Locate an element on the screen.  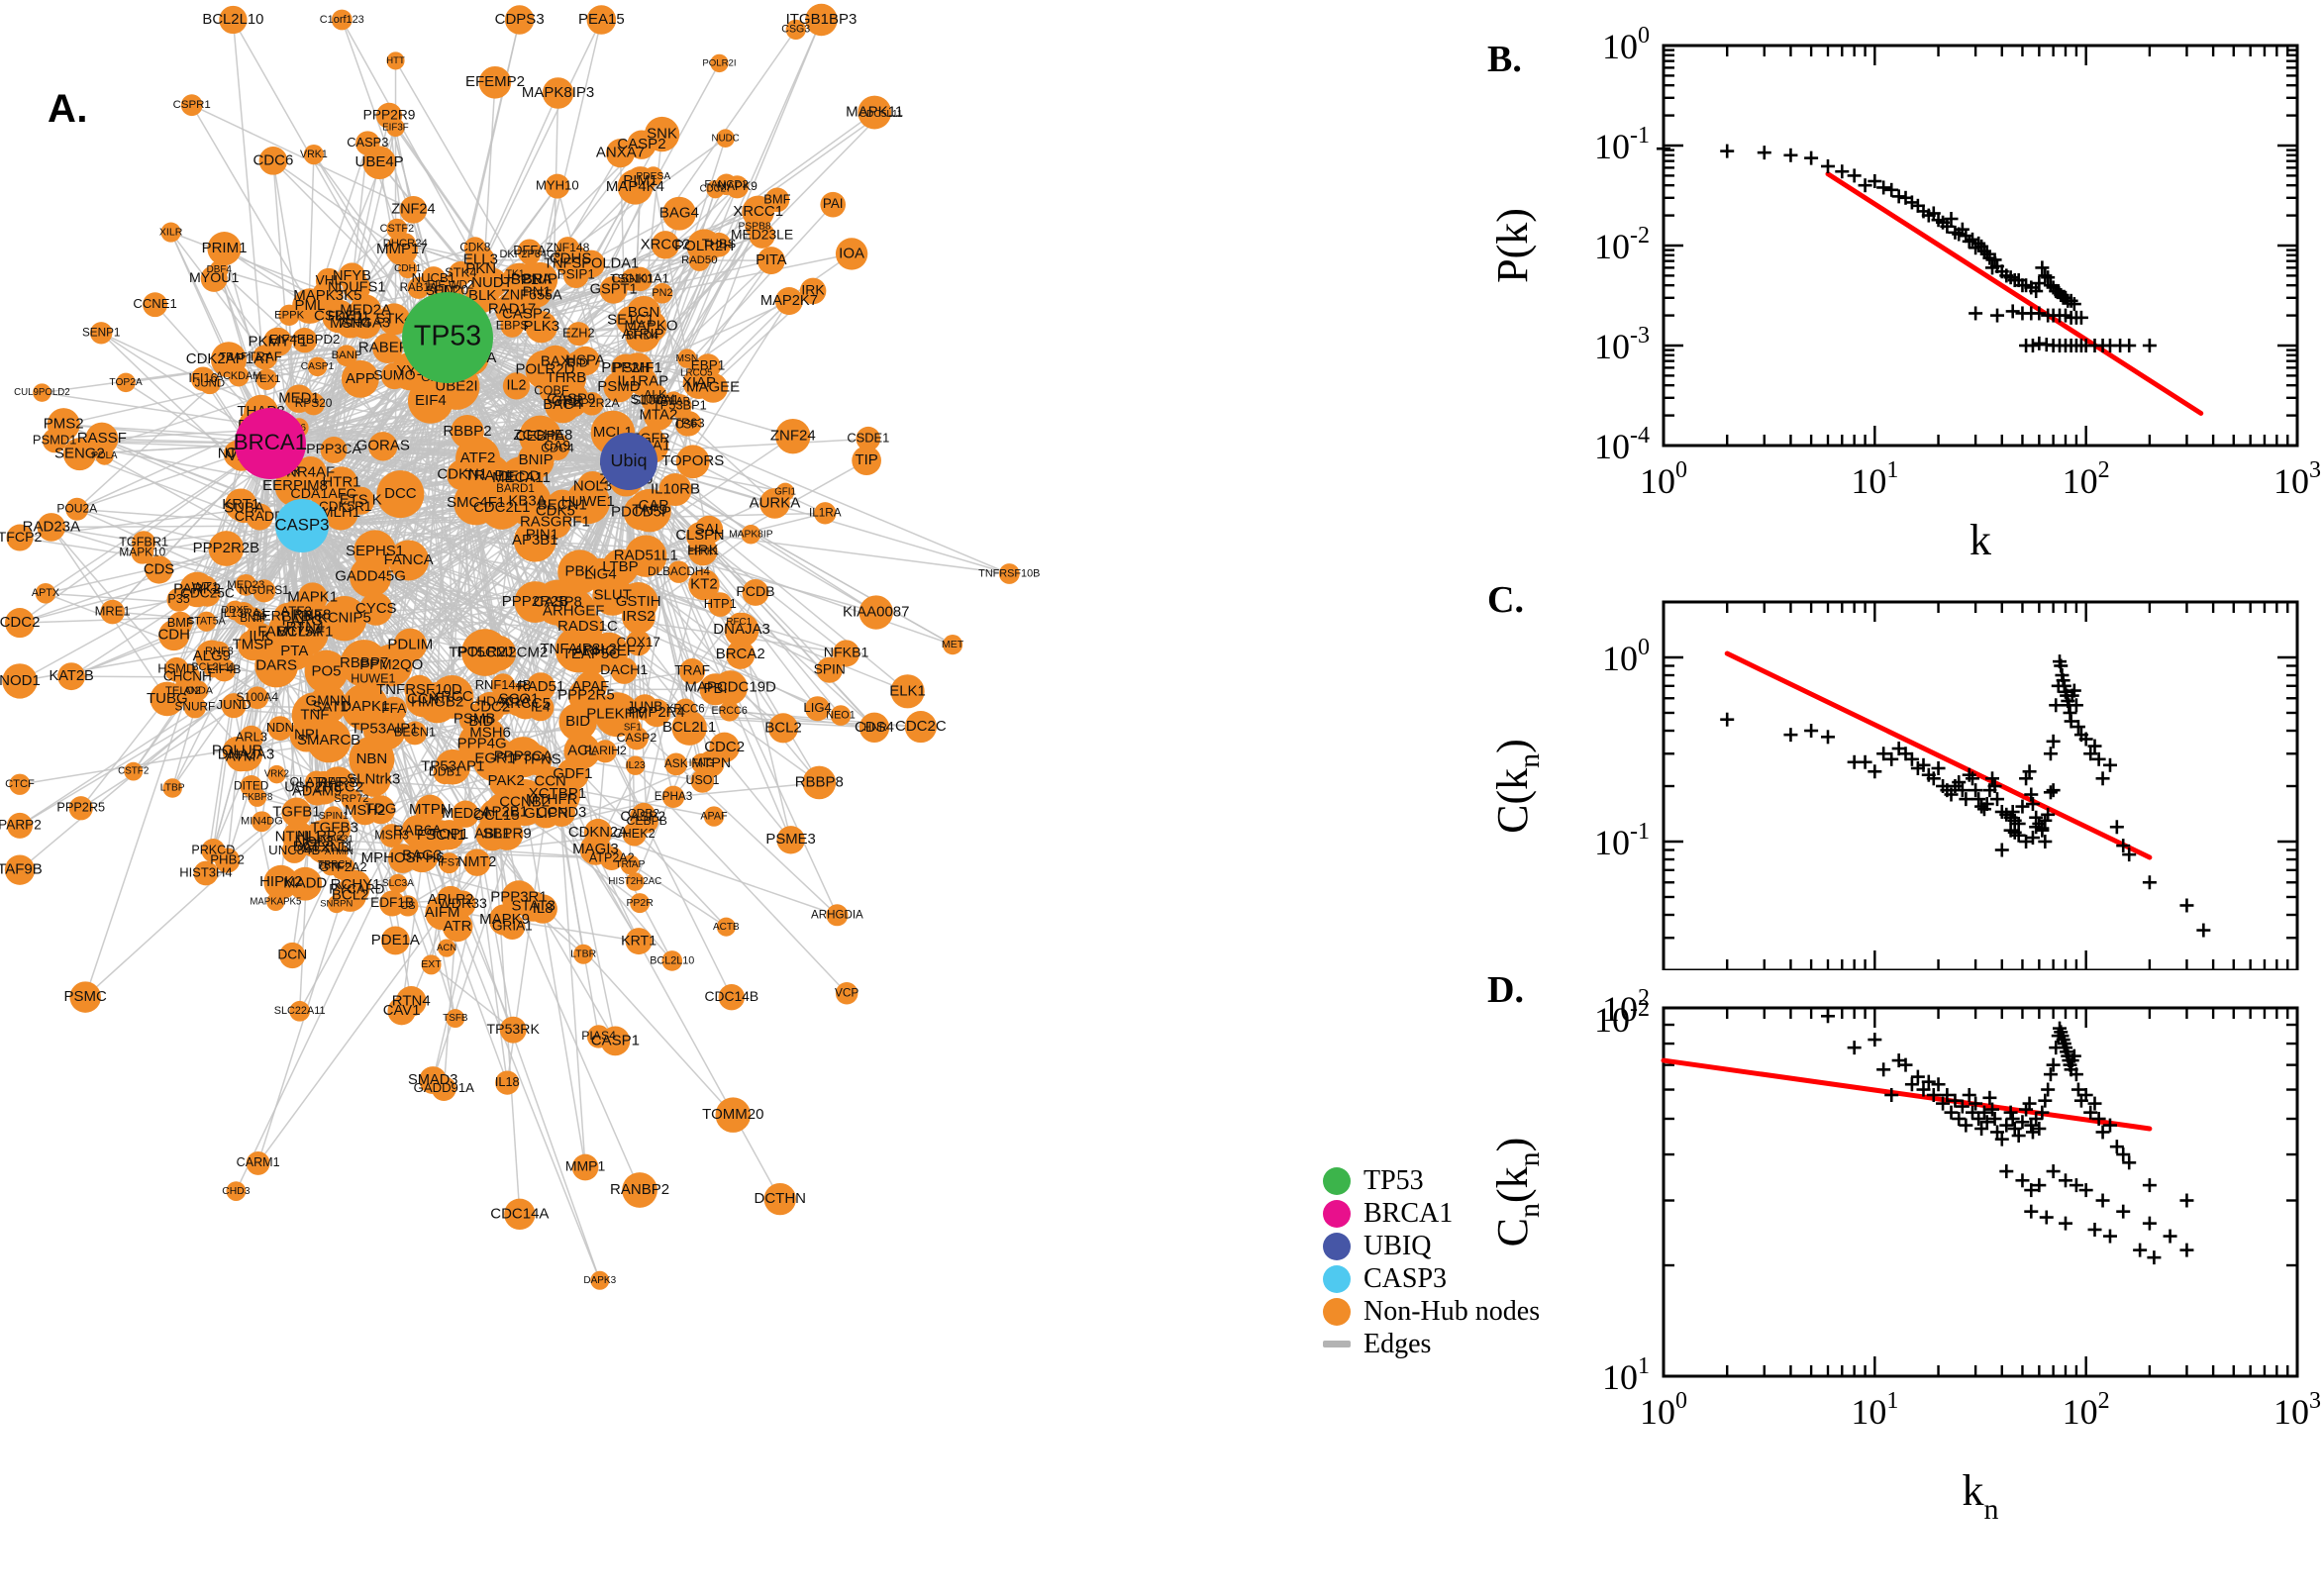
hub-node-tp53 is located at coordinates (447, 337).